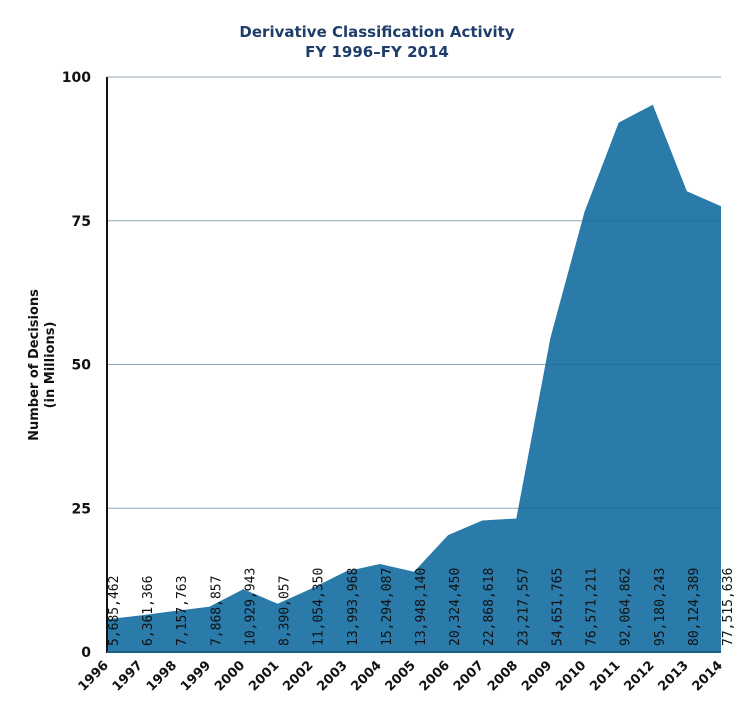 The height and width of the screenshot is (710, 754). What do you see at coordinates (592, 607) in the screenshot?
I see `data-label: 76,571,211` at bounding box center [592, 607].